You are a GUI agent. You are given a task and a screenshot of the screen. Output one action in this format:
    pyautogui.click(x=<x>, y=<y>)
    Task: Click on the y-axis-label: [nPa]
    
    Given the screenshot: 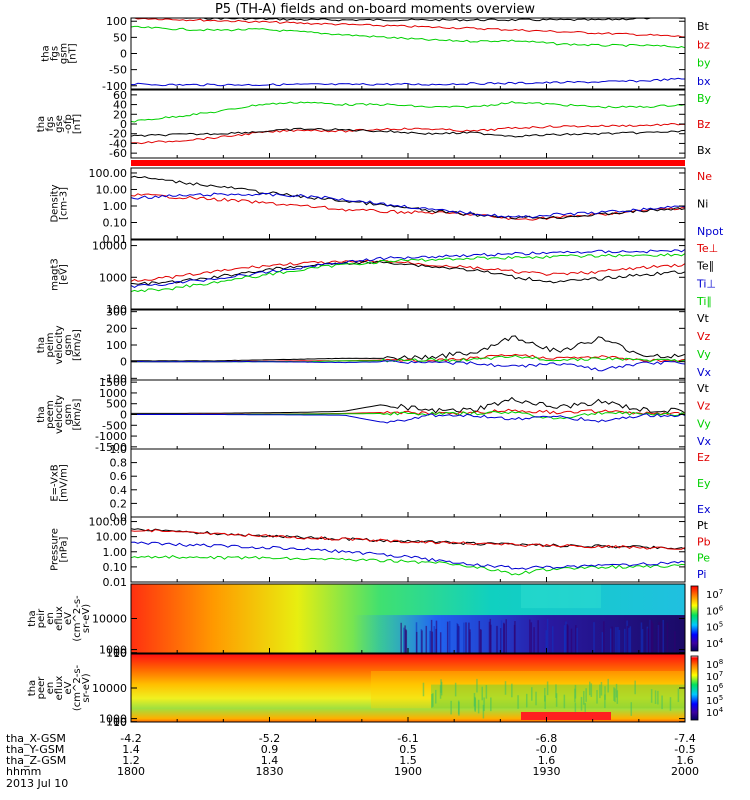 What is the action you would take?
    pyautogui.click(x=64, y=549)
    